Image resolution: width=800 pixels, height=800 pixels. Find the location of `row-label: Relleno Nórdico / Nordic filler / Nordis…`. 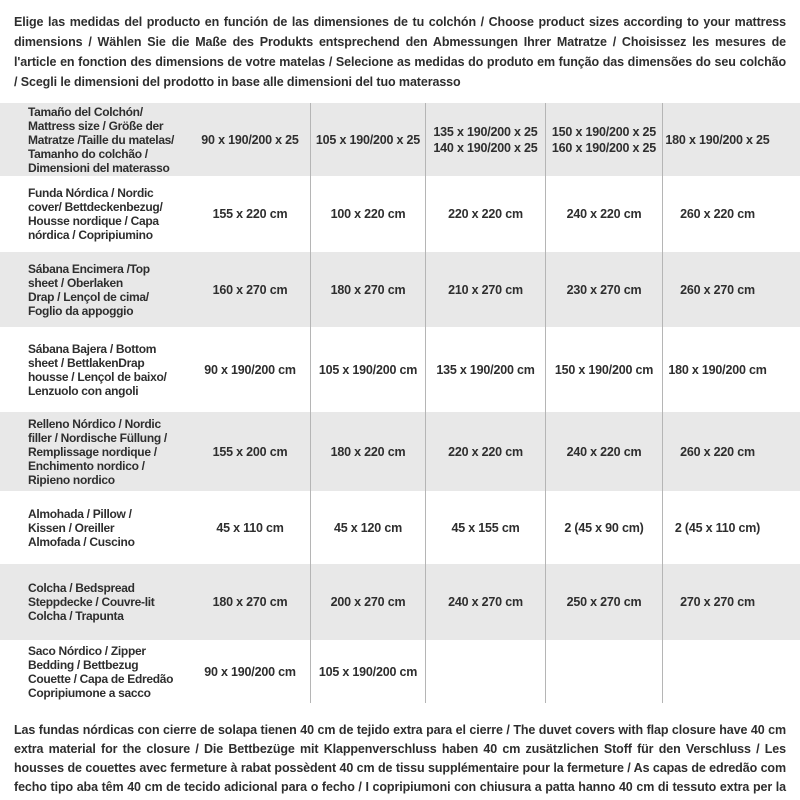

row-label: Relleno Nórdico / Nordic filler / Nordis… is located at coordinates (97, 451).